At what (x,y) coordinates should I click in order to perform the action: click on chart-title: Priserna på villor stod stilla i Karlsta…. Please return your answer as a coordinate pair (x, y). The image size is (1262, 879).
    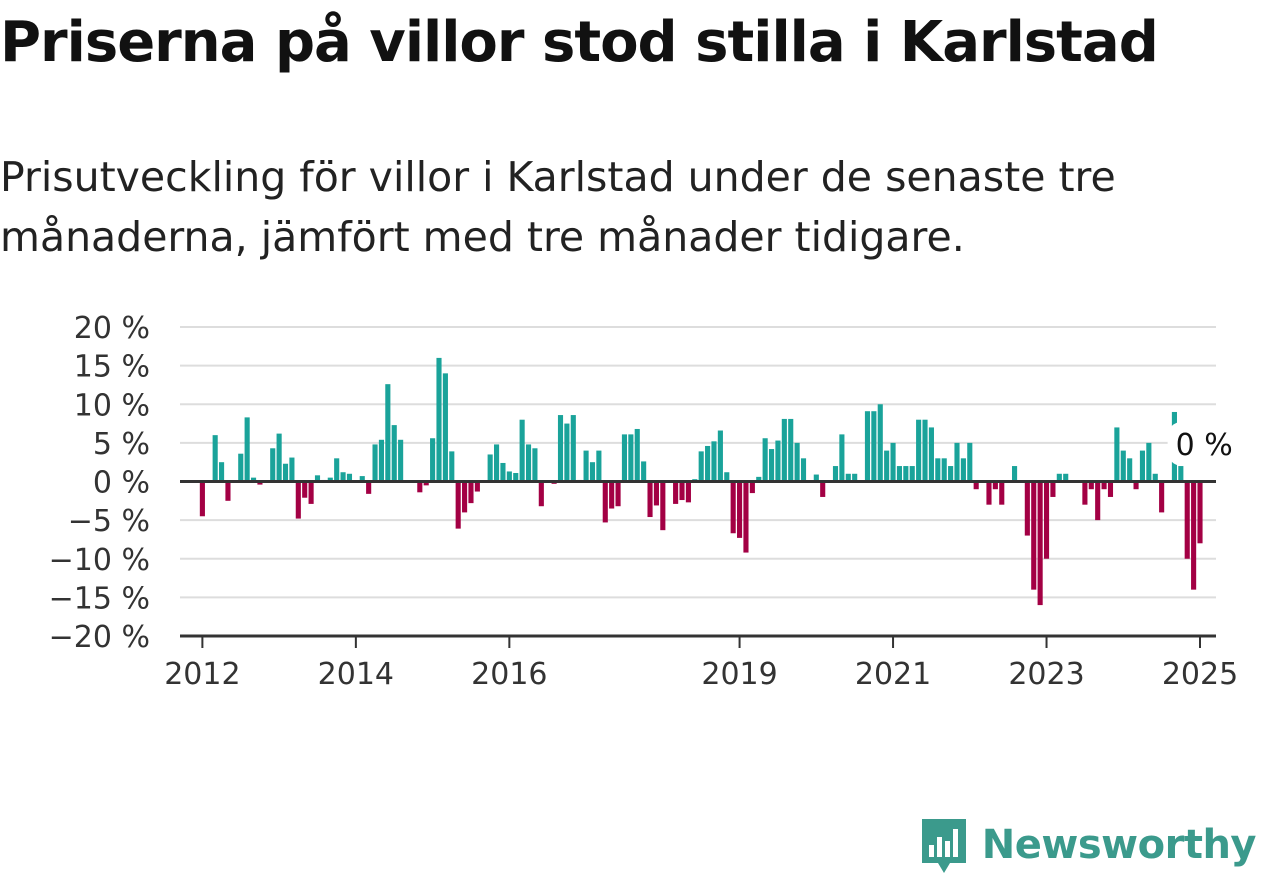
    Looking at the image, I should click on (579, 42).